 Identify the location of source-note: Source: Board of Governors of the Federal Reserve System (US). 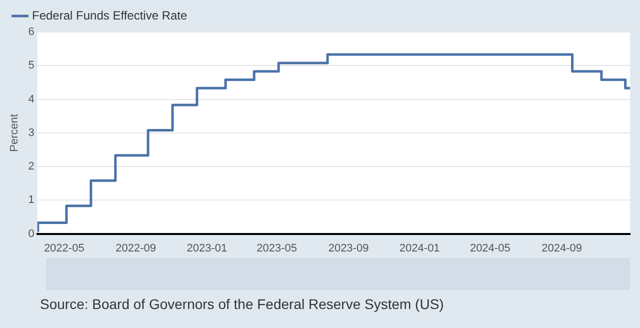
(242, 304).